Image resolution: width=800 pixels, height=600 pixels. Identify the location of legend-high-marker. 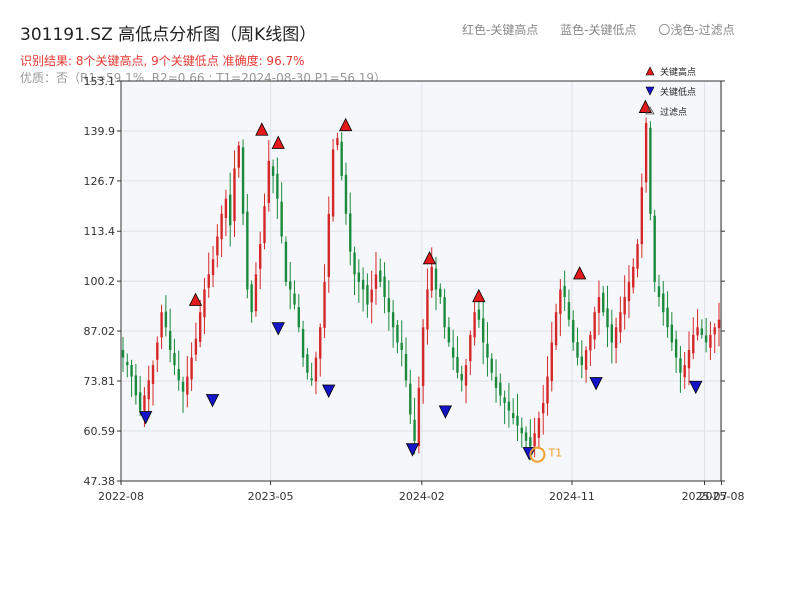
(650, 71).